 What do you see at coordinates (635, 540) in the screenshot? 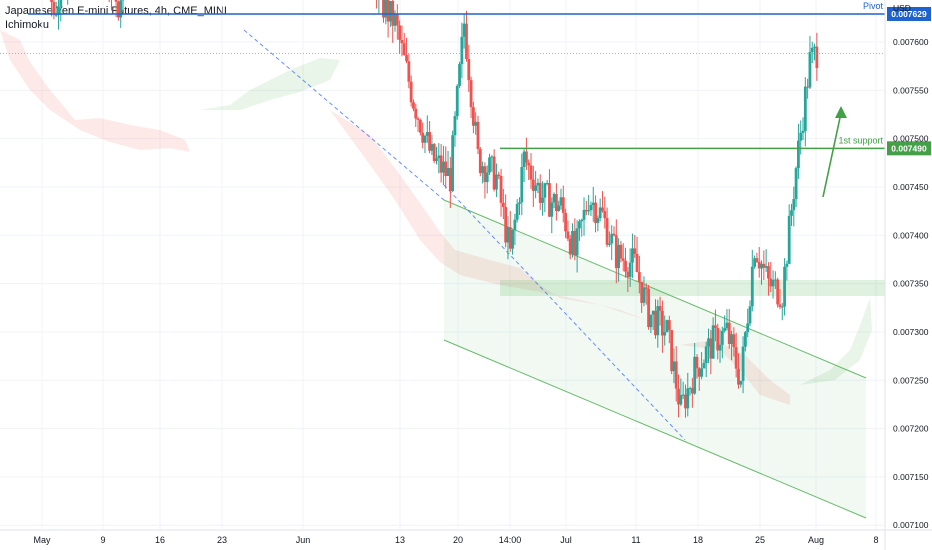
I see `x-tick-label: 11` at bounding box center [635, 540].